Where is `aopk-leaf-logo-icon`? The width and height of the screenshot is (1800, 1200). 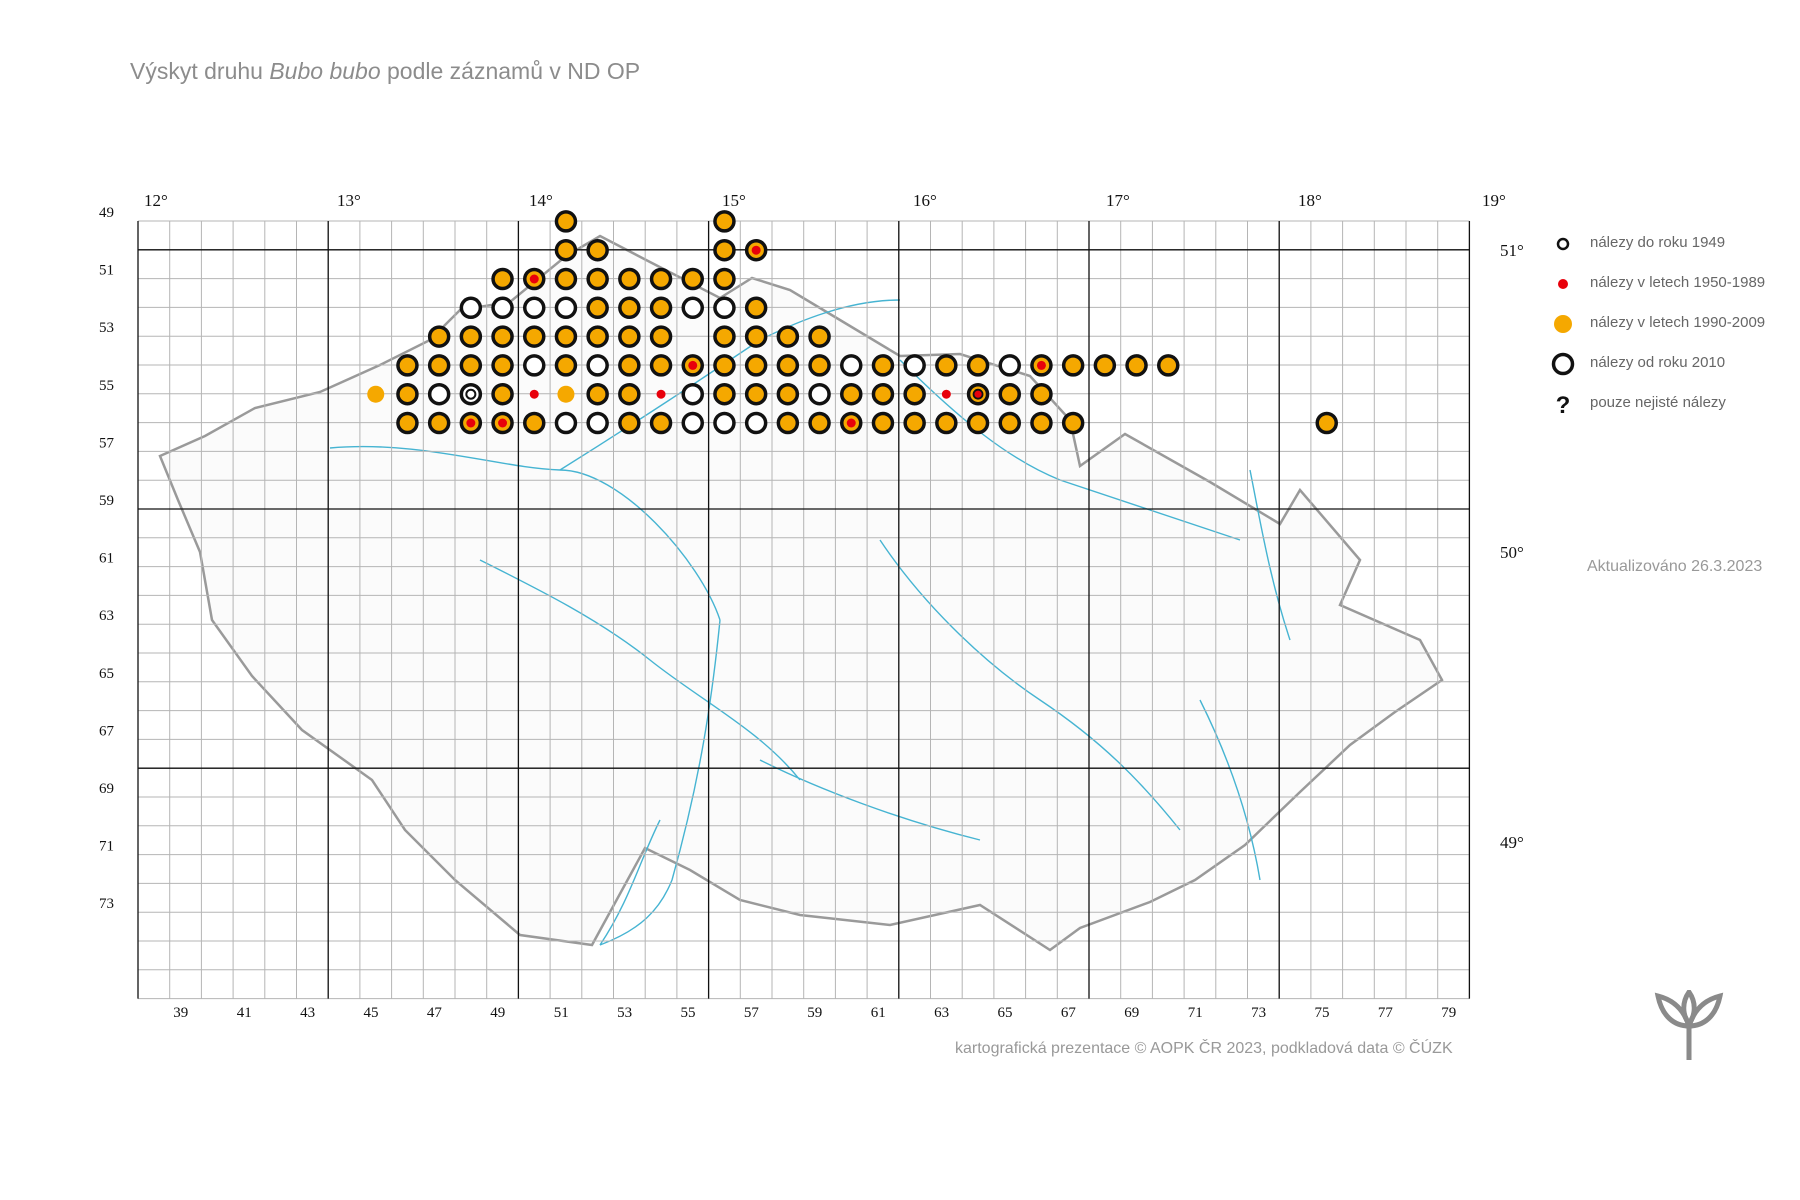 aopk-leaf-logo-icon is located at coordinates (1689, 1025).